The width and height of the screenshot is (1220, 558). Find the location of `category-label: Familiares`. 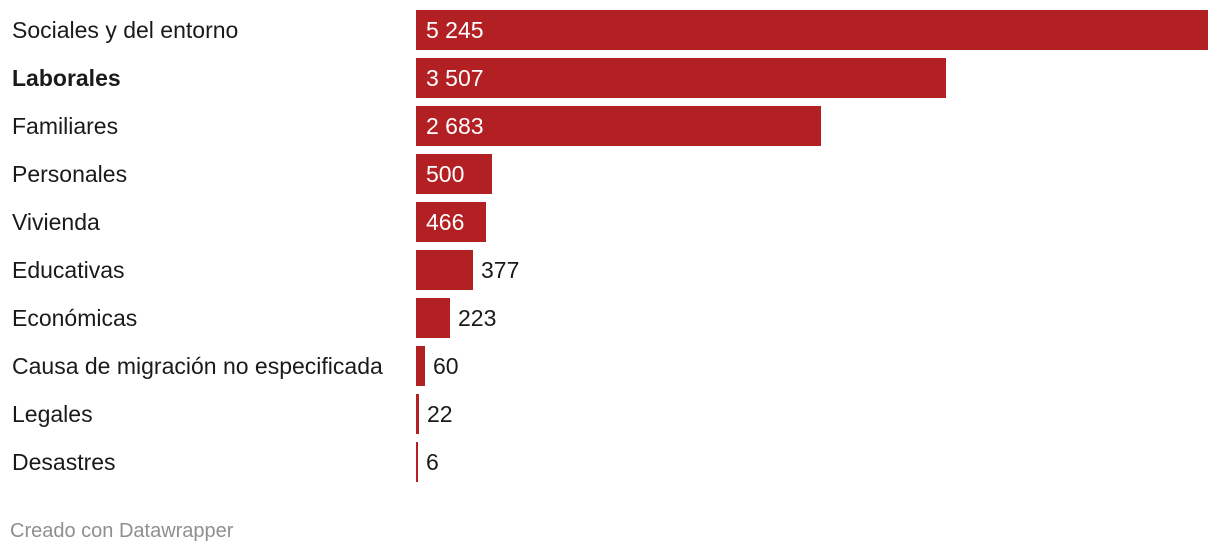

category-label: Familiares is located at coordinates (65, 126).